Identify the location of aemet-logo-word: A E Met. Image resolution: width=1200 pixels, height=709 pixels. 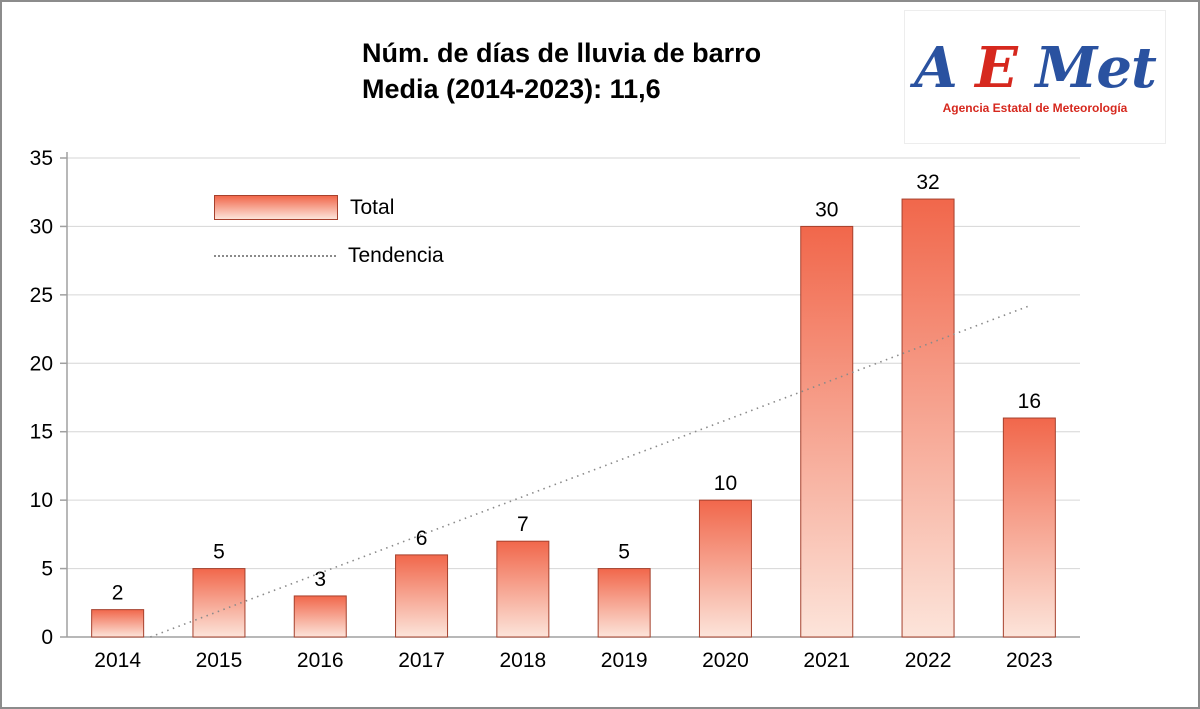
(1035, 68).